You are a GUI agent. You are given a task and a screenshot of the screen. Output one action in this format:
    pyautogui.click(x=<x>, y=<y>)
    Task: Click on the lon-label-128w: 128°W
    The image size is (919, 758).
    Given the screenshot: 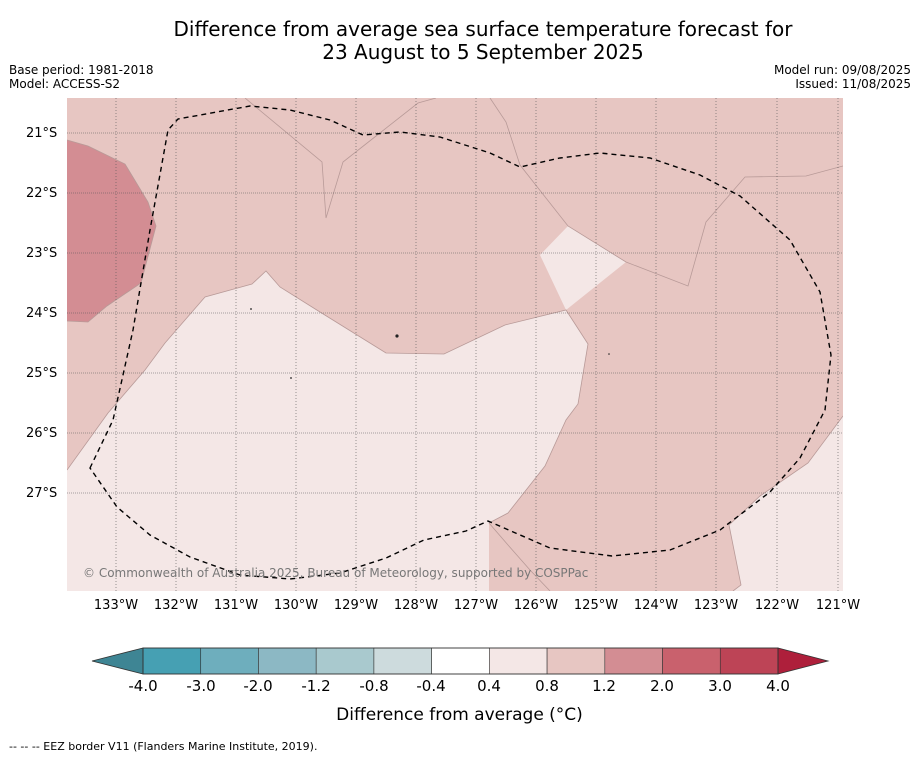 What is the action you would take?
    pyautogui.click(x=416, y=605)
    